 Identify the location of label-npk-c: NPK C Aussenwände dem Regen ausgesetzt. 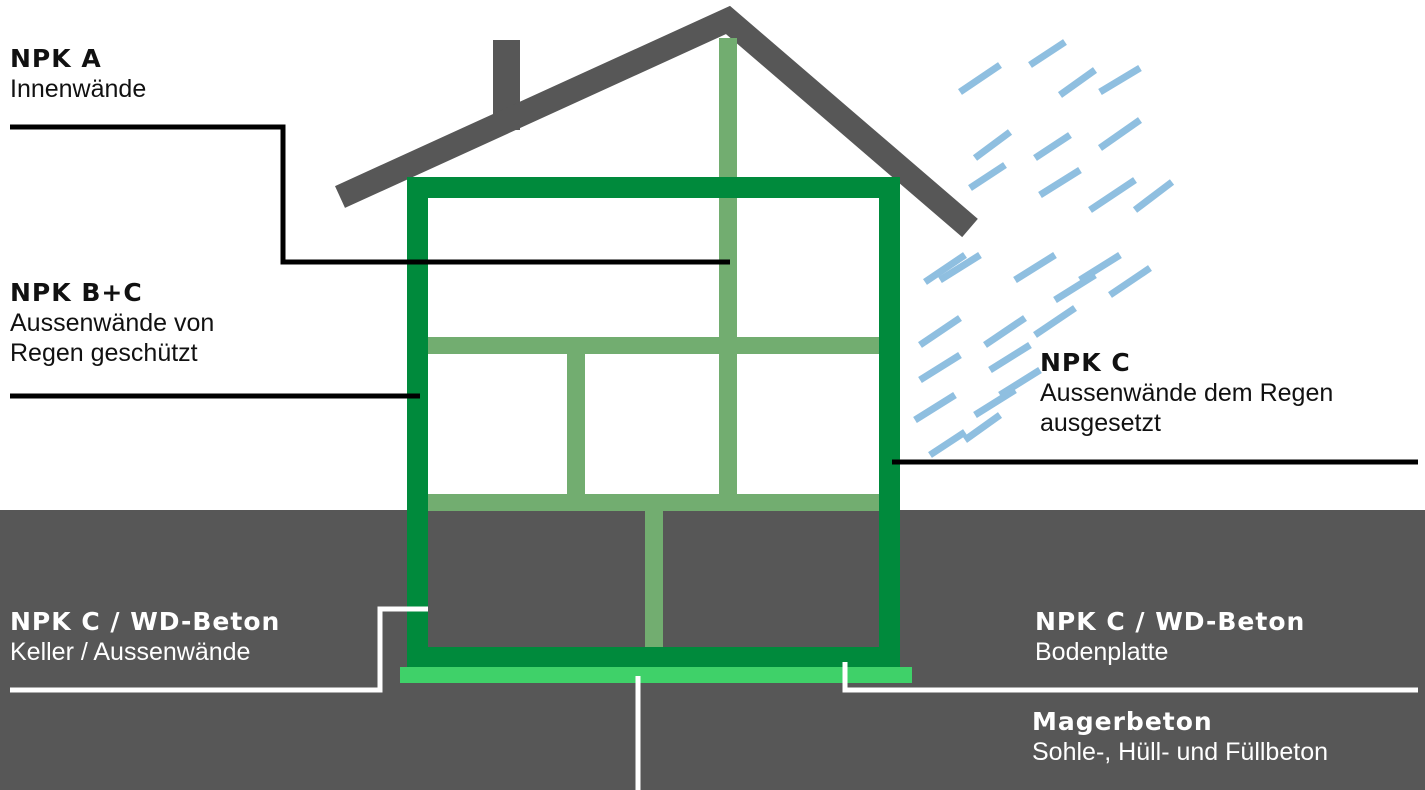
(1186, 393).